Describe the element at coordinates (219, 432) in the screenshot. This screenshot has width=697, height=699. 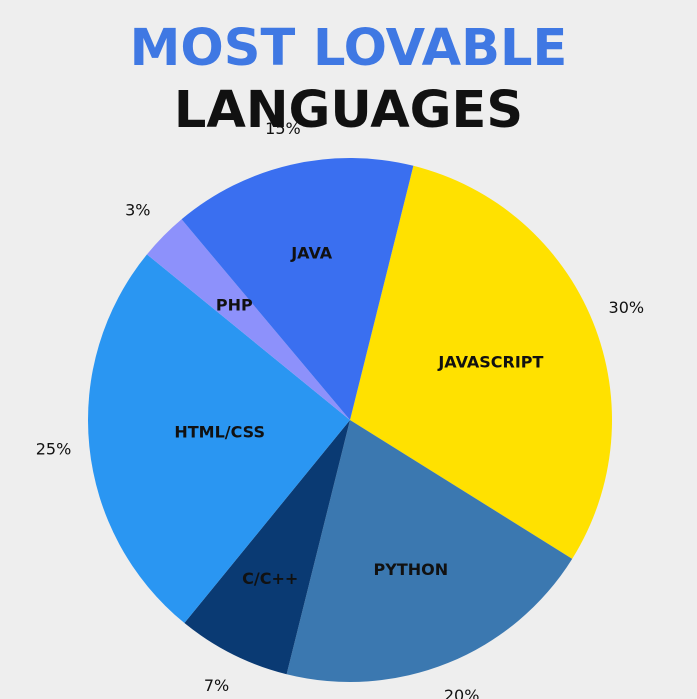
I see `slice-label-html-css: HTML/CSS` at that location.